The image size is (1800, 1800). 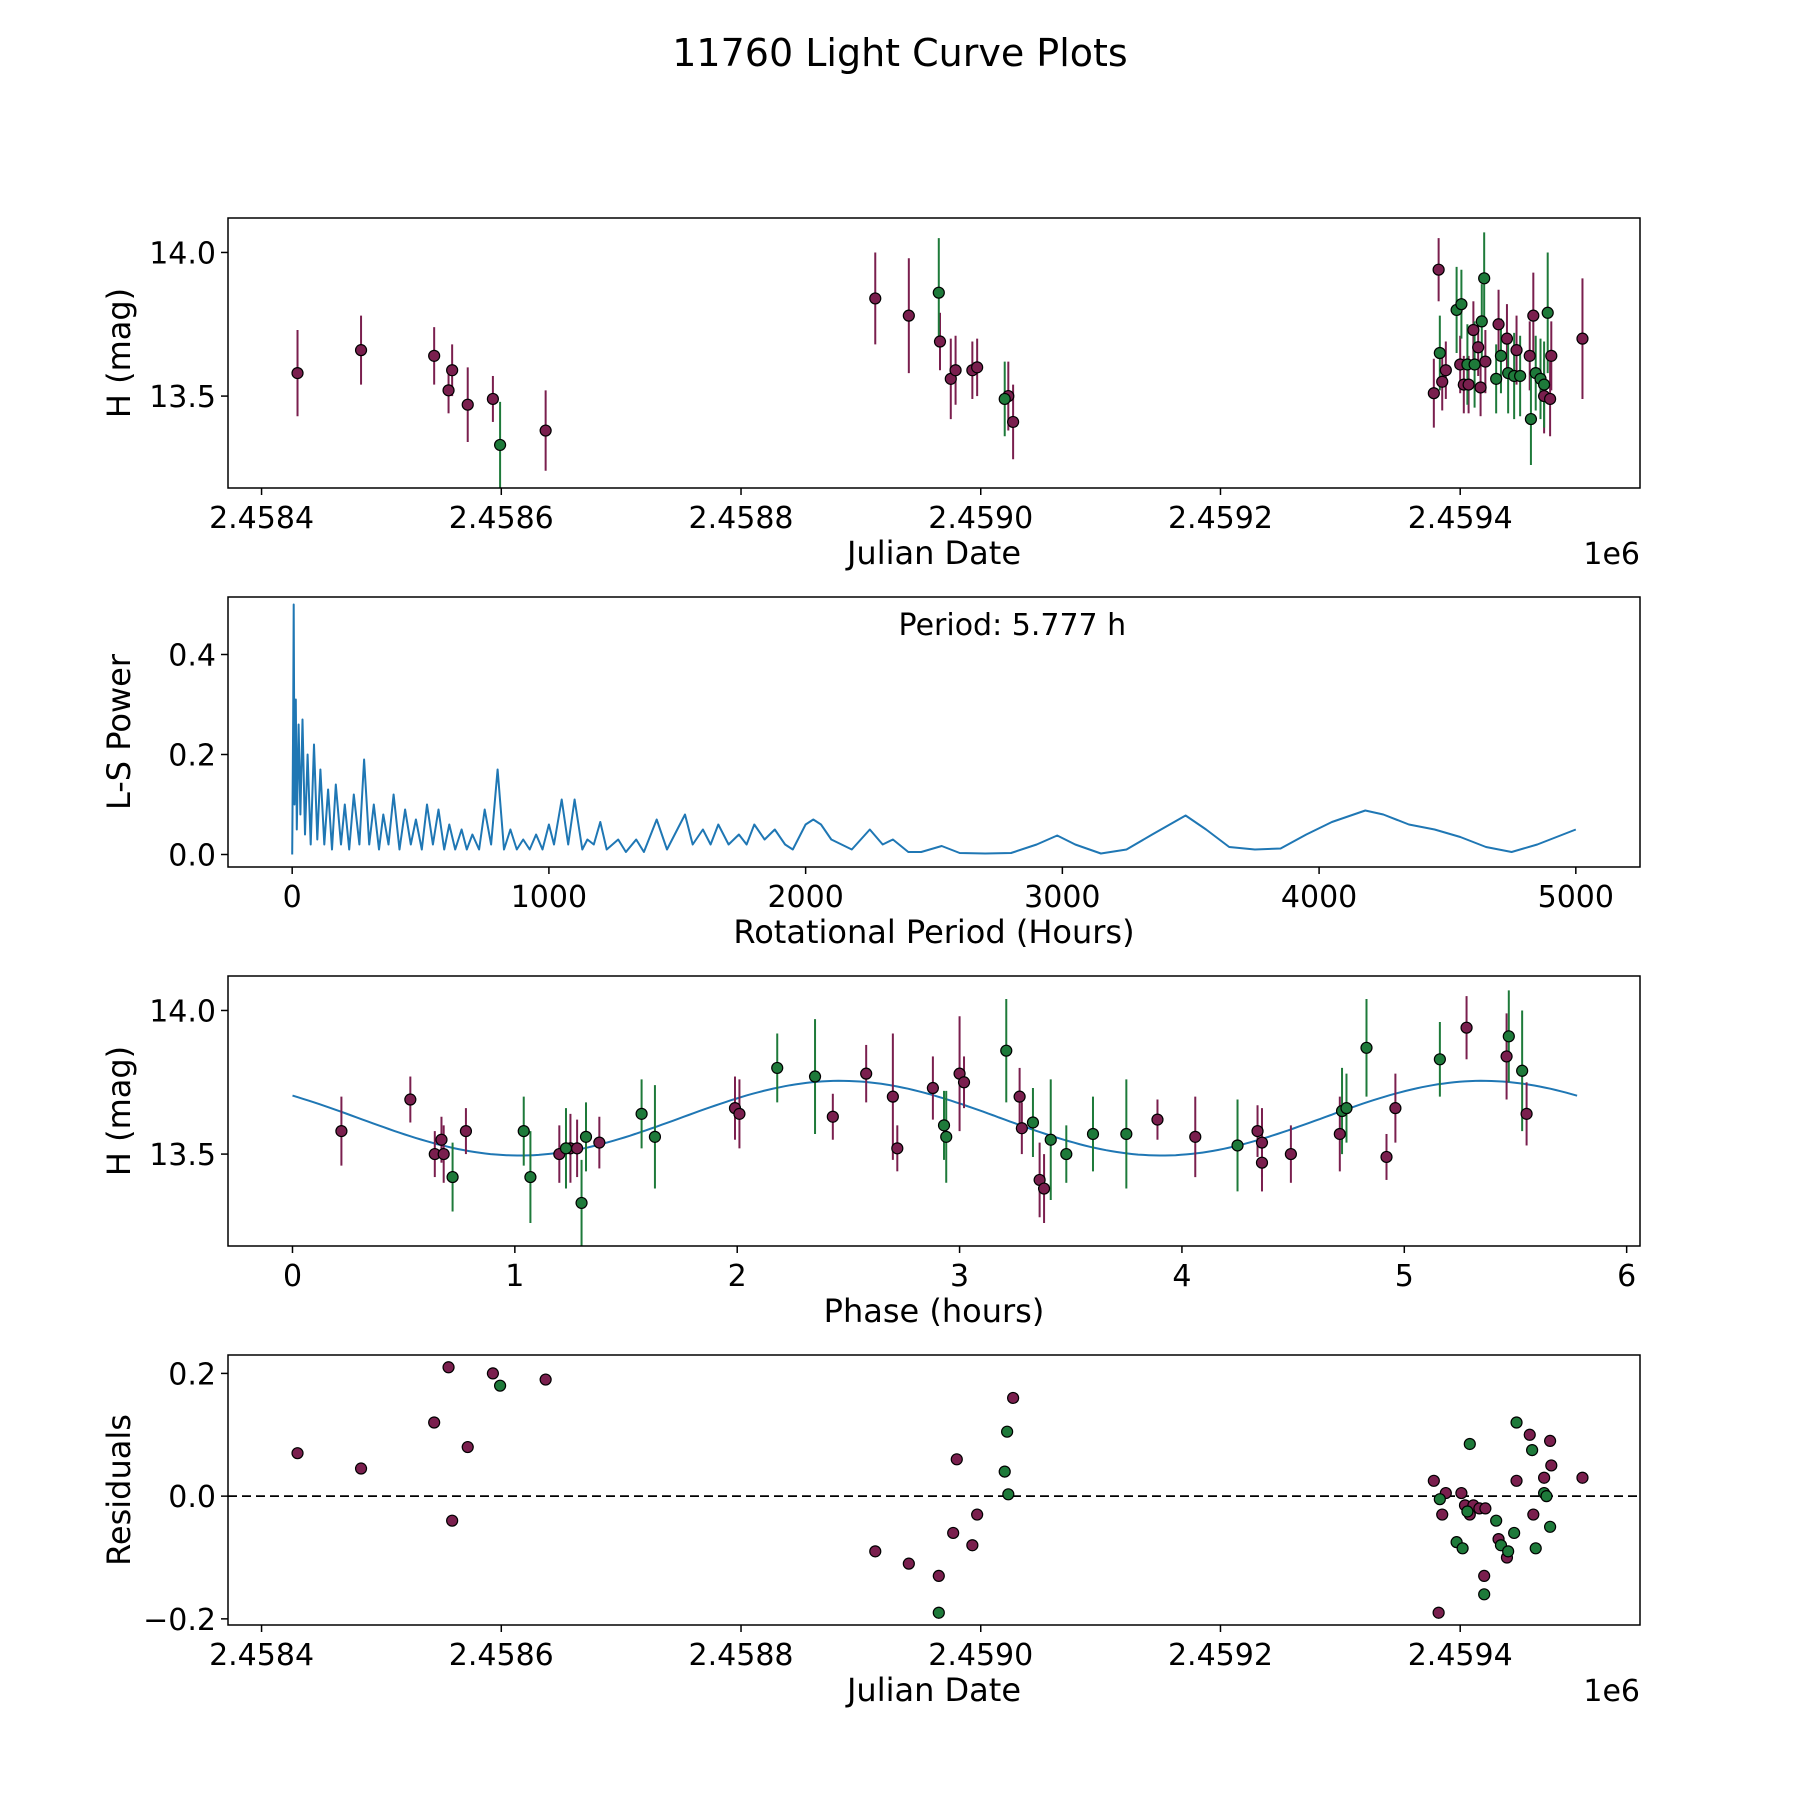 What do you see at coordinates (501, 518) in the screenshot?
I see `x-tick-label: 2.4586` at bounding box center [501, 518].